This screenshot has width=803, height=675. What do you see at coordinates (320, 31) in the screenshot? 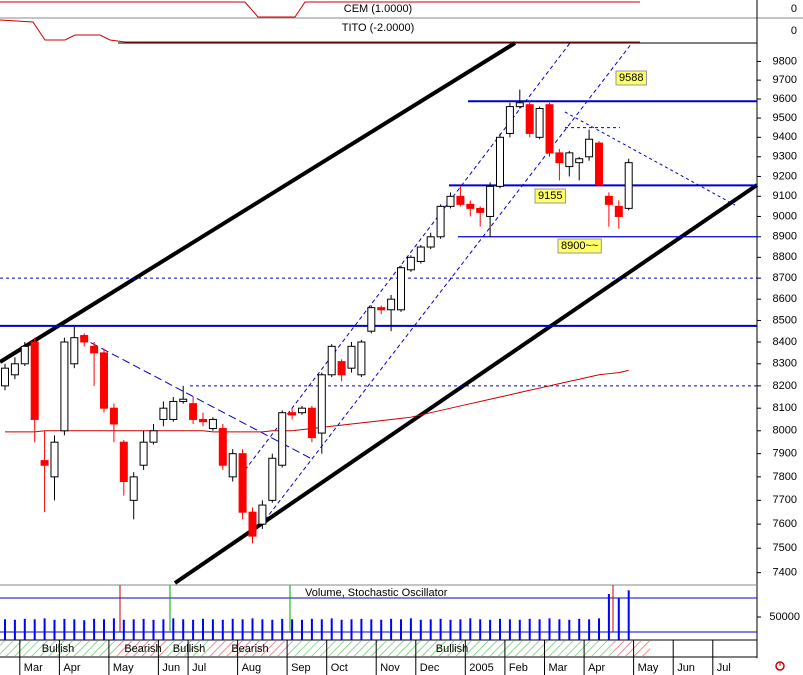
I see `tito-line` at bounding box center [320, 31].